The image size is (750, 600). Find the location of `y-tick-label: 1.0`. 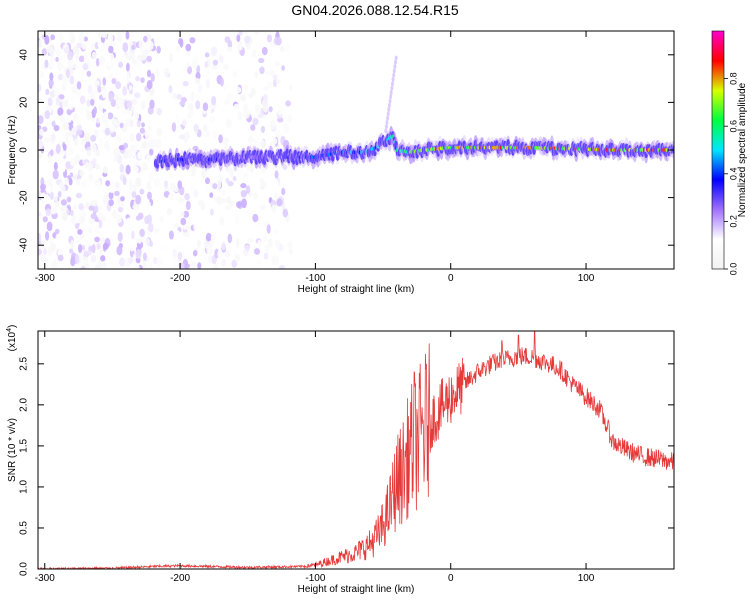

y-tick-label: 1.0 is located at coordinates (24, 487).